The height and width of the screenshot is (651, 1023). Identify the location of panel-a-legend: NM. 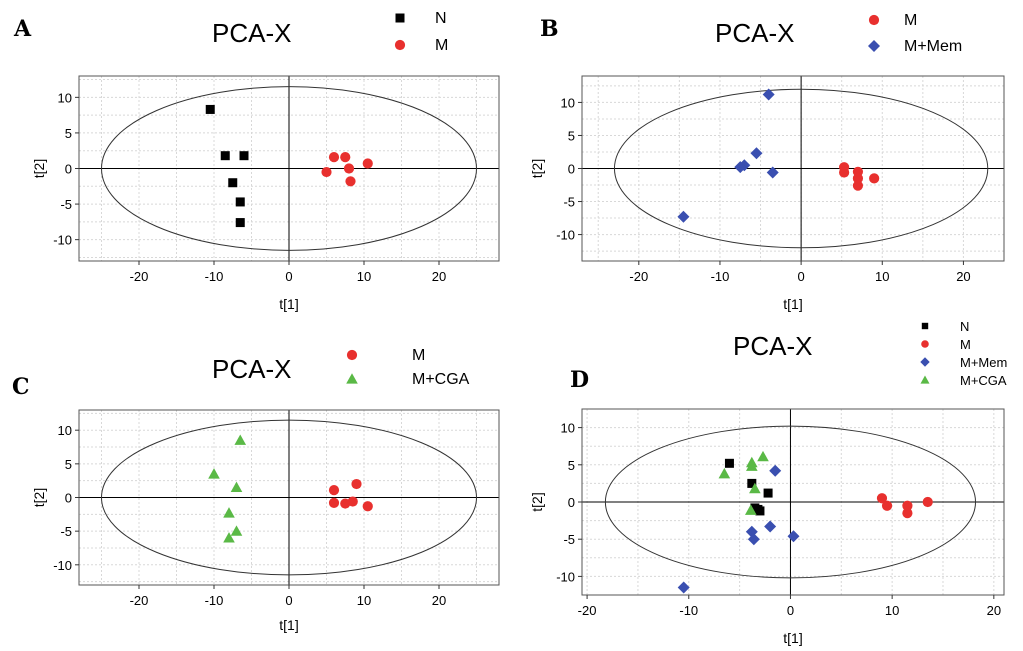
(421, 32).